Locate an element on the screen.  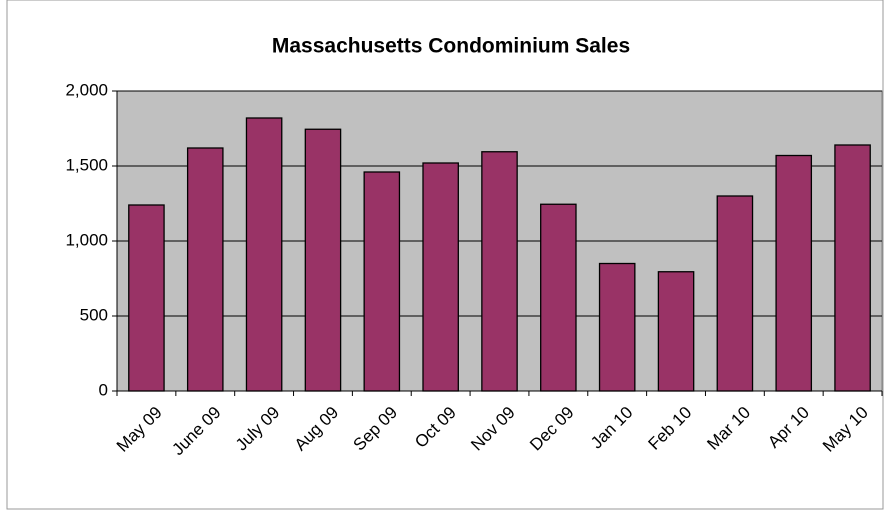
y-tick-label: 500 is located at coordinates (94, 314).